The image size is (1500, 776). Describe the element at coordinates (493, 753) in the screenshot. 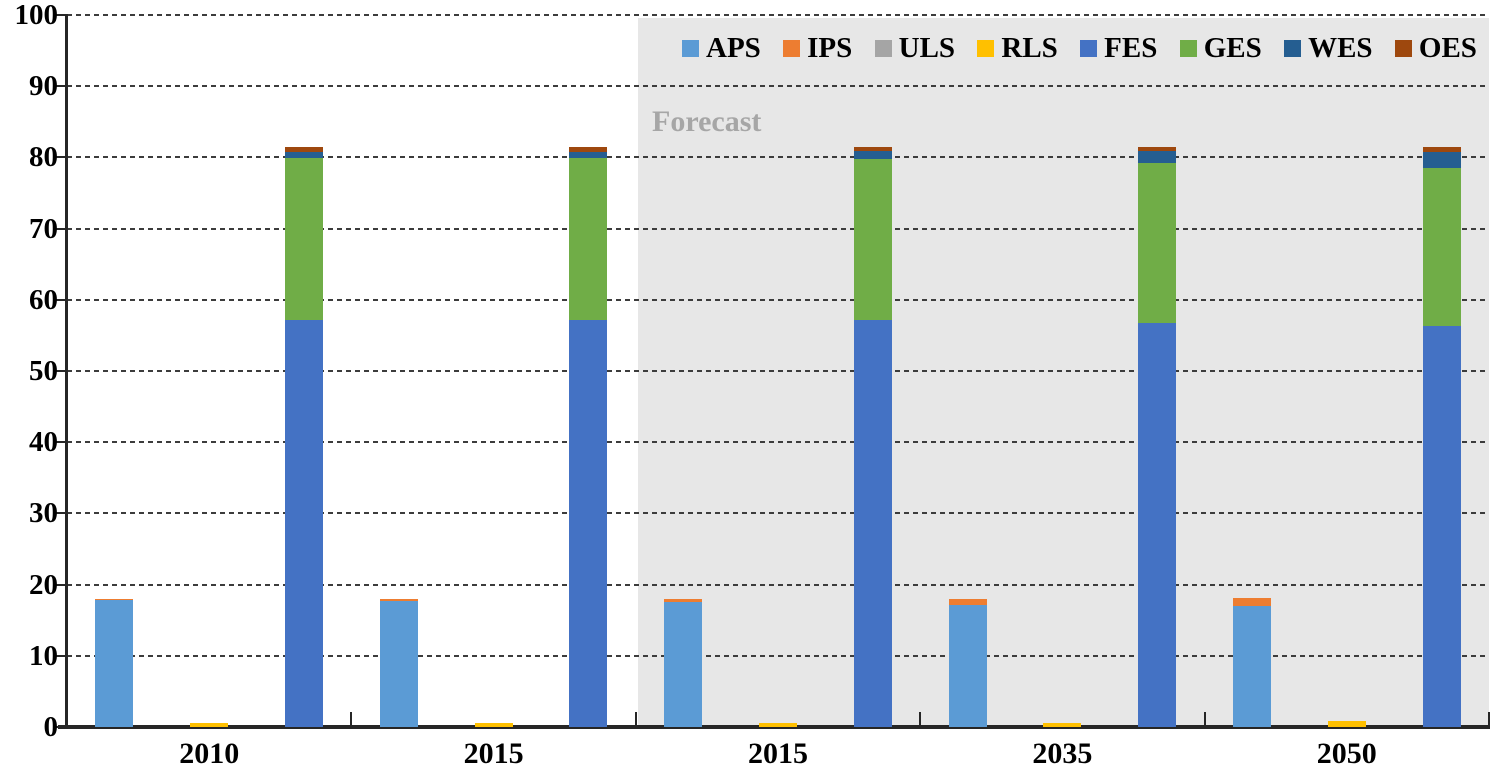

I see `x-axis-label-1: 2015` at that location.